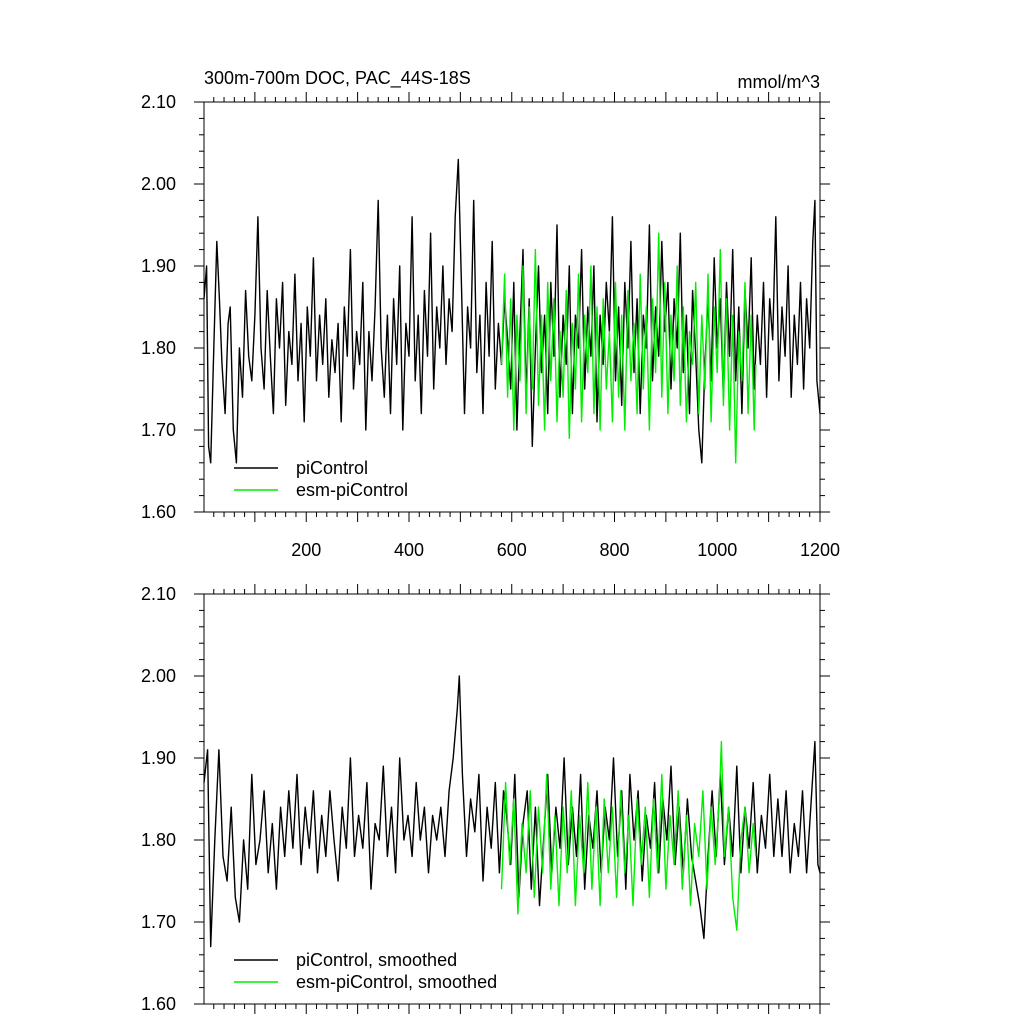 This screenshot has height=1024, width=1024. I want to click on x-tick-label: 600, so click(512, 550).